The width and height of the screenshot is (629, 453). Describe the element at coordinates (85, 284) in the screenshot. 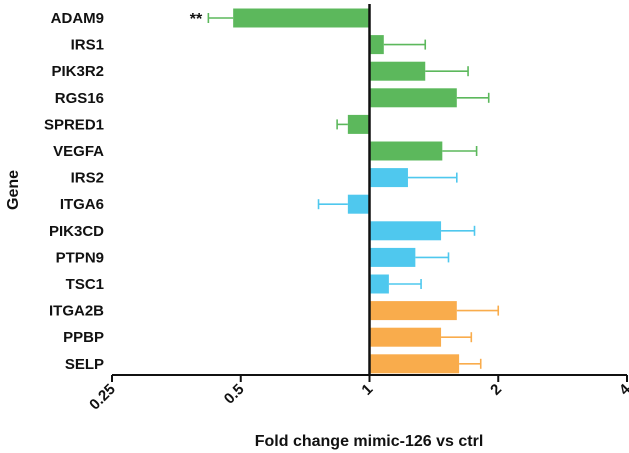

I see `gene-label-tsc1: TSC1` at that location.